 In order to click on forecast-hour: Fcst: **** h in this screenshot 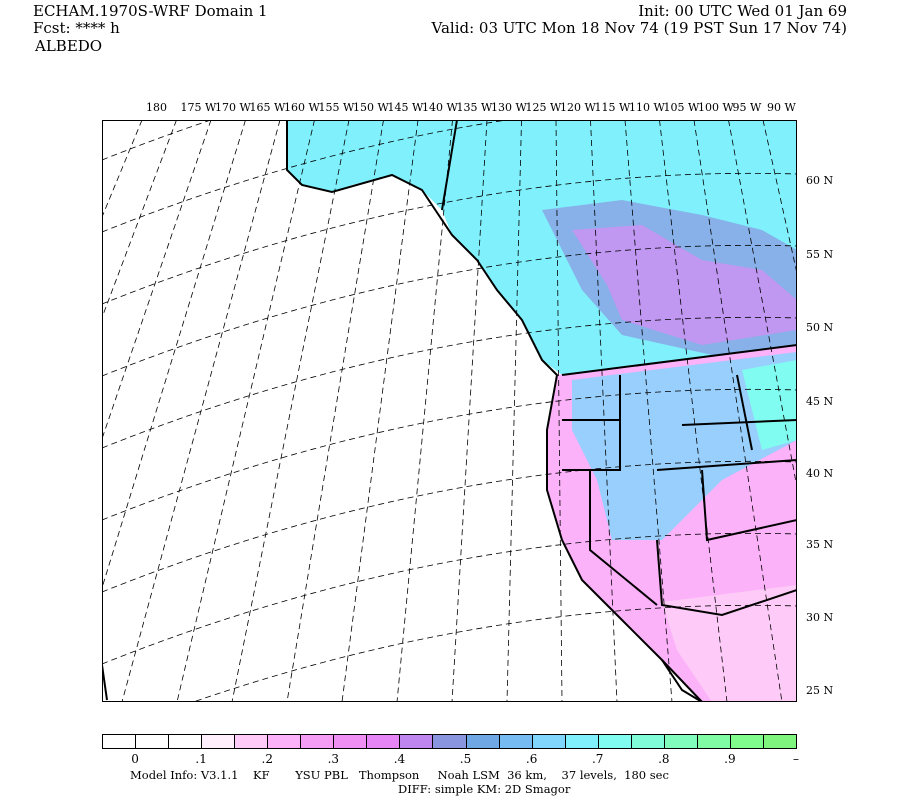, I will do `click(76, 28)`.